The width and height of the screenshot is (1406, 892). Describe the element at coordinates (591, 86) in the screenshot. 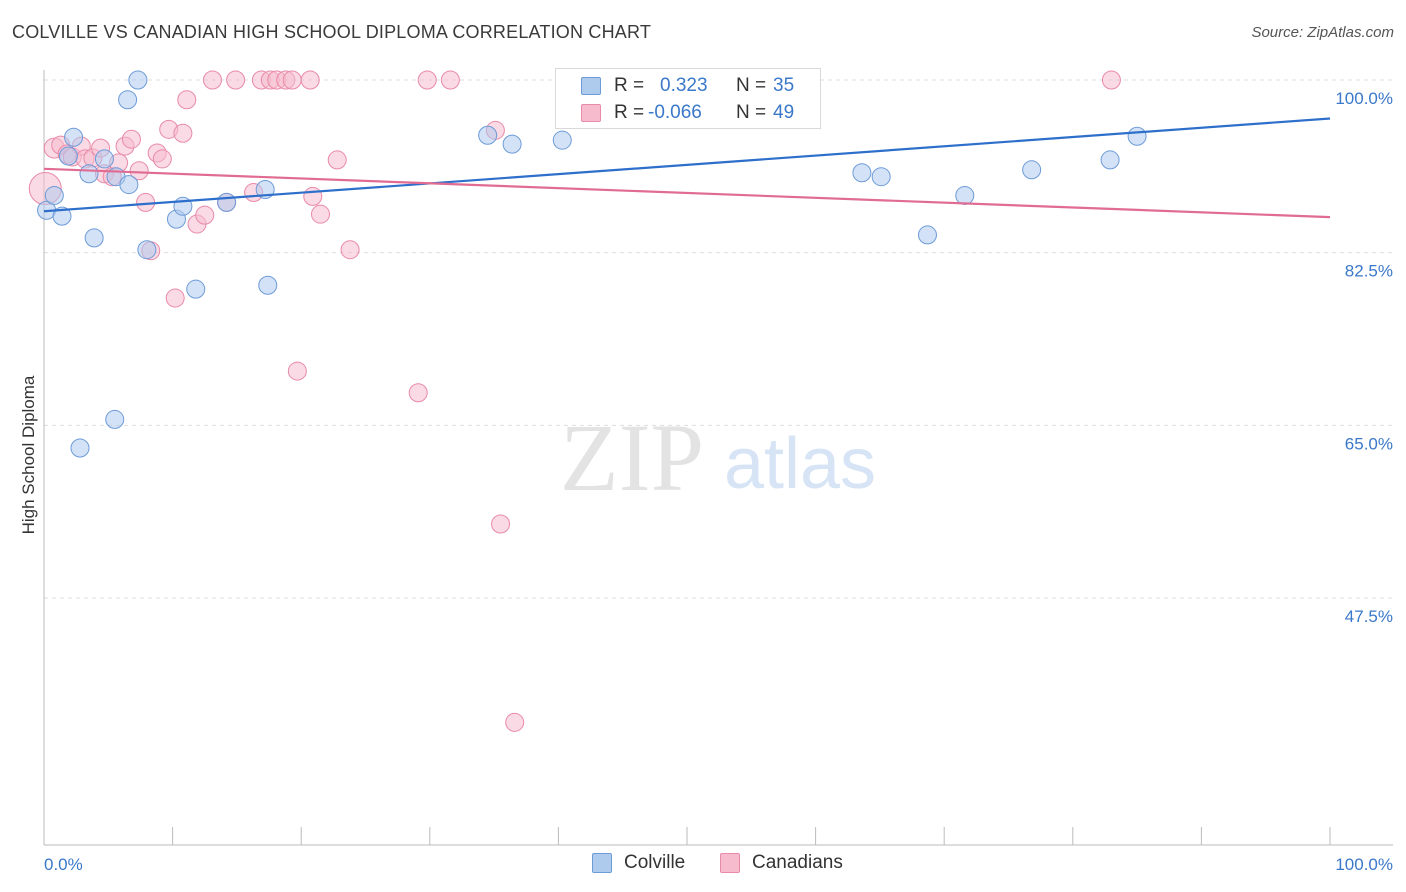

I see `legend-swatch-blue` at that location.